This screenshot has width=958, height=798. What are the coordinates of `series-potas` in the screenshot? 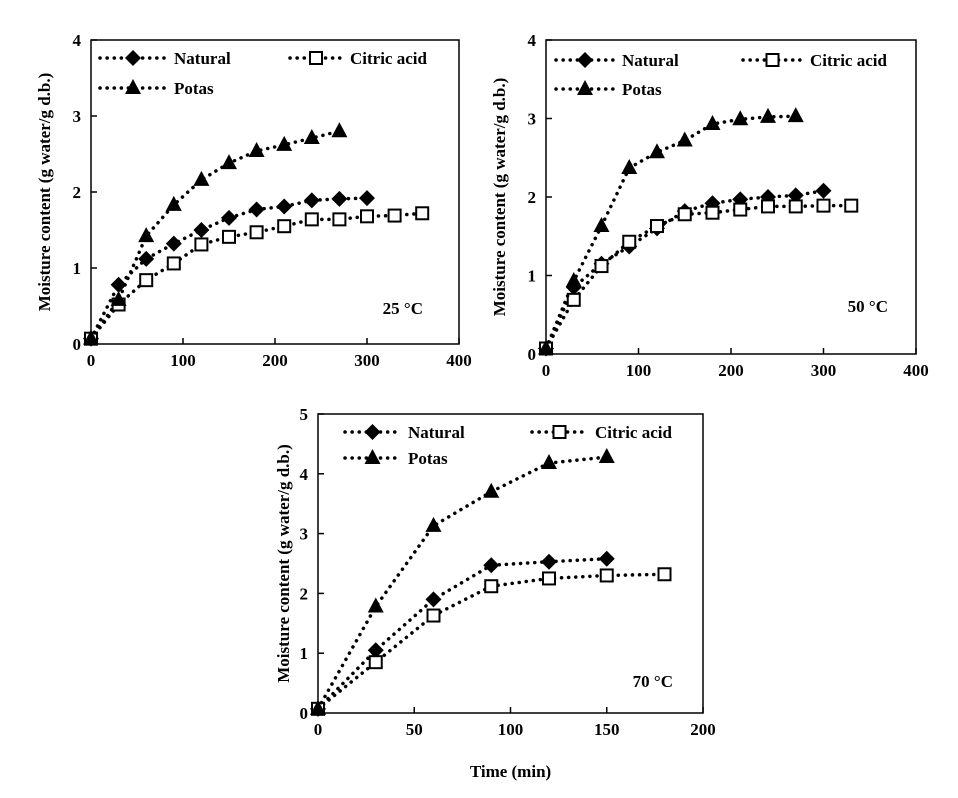 It's located at (671, 231).